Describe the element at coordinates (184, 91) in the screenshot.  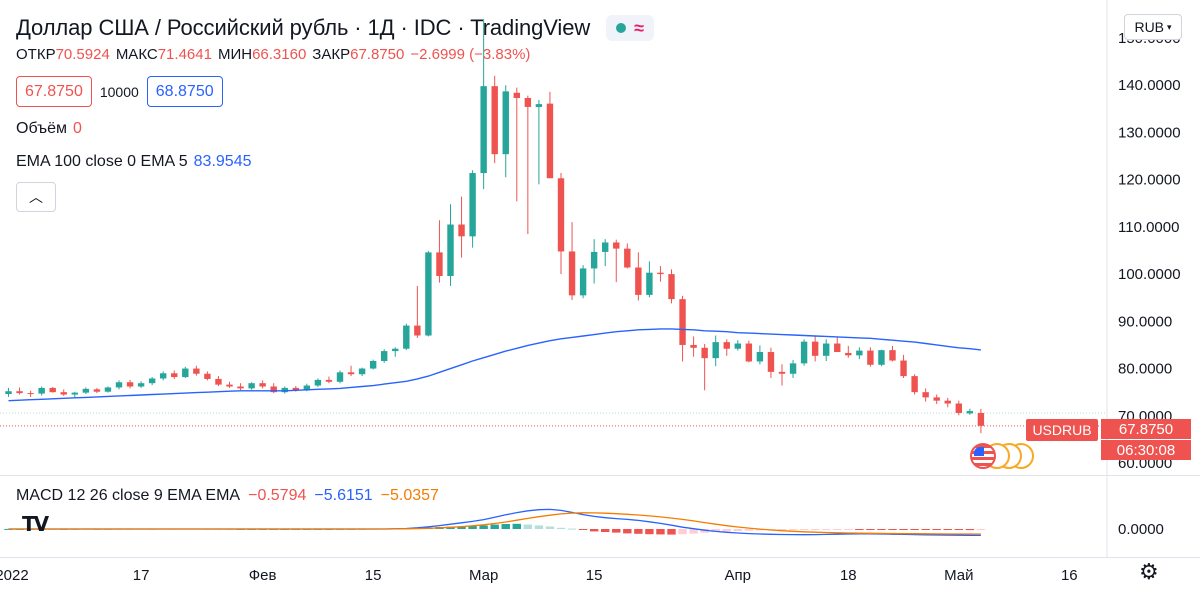
I see `buy-button: 68.8750` at that location.